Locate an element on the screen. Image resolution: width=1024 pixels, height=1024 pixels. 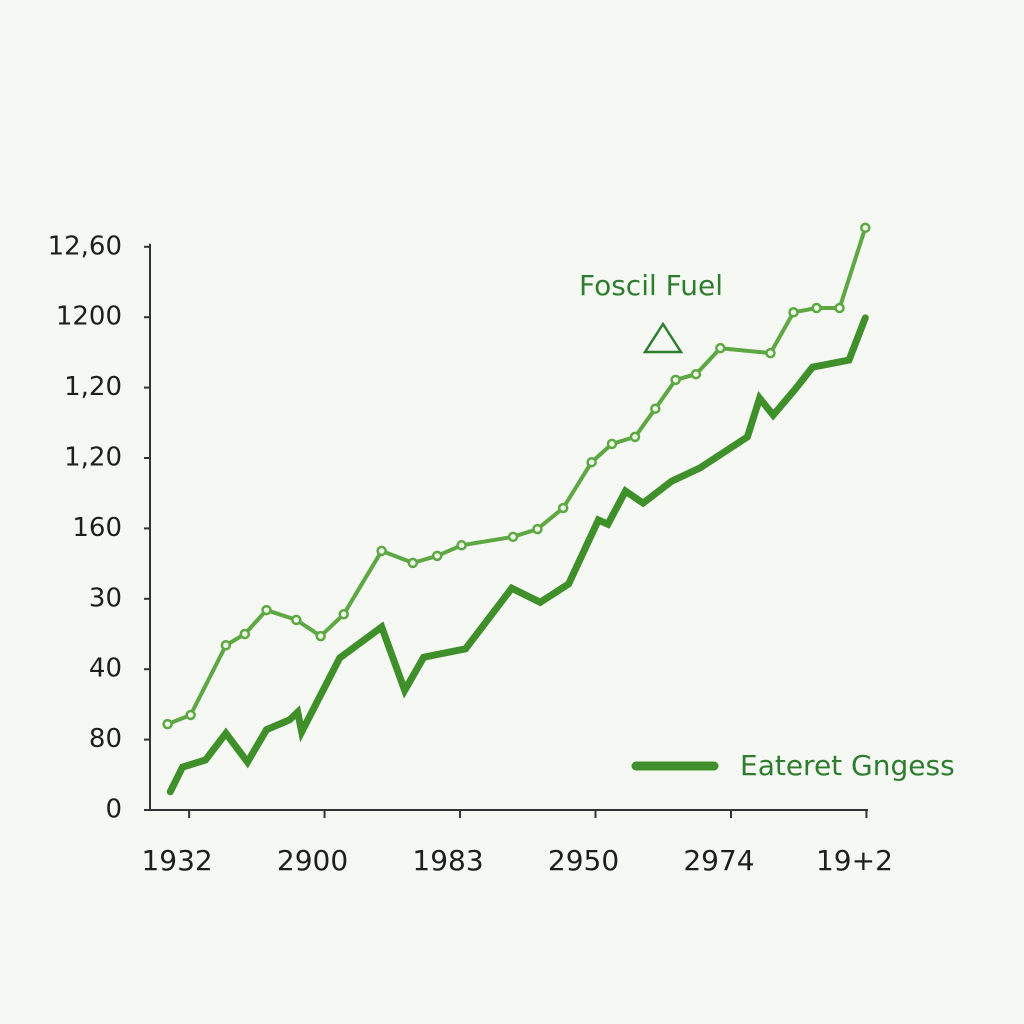
y-tick-label: 160 is located at coordinates (97, 528).